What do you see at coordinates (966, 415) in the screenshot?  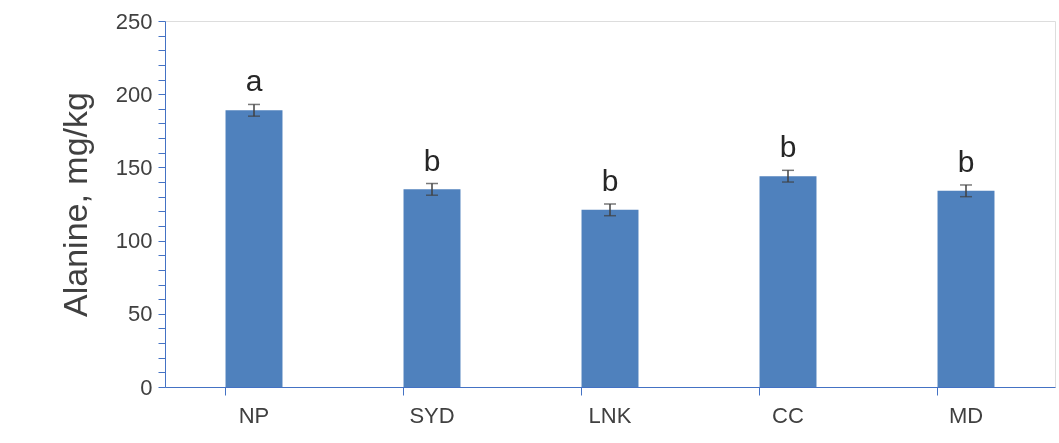 I see `x-tick-label: MD` at bounding box center [966, 415].